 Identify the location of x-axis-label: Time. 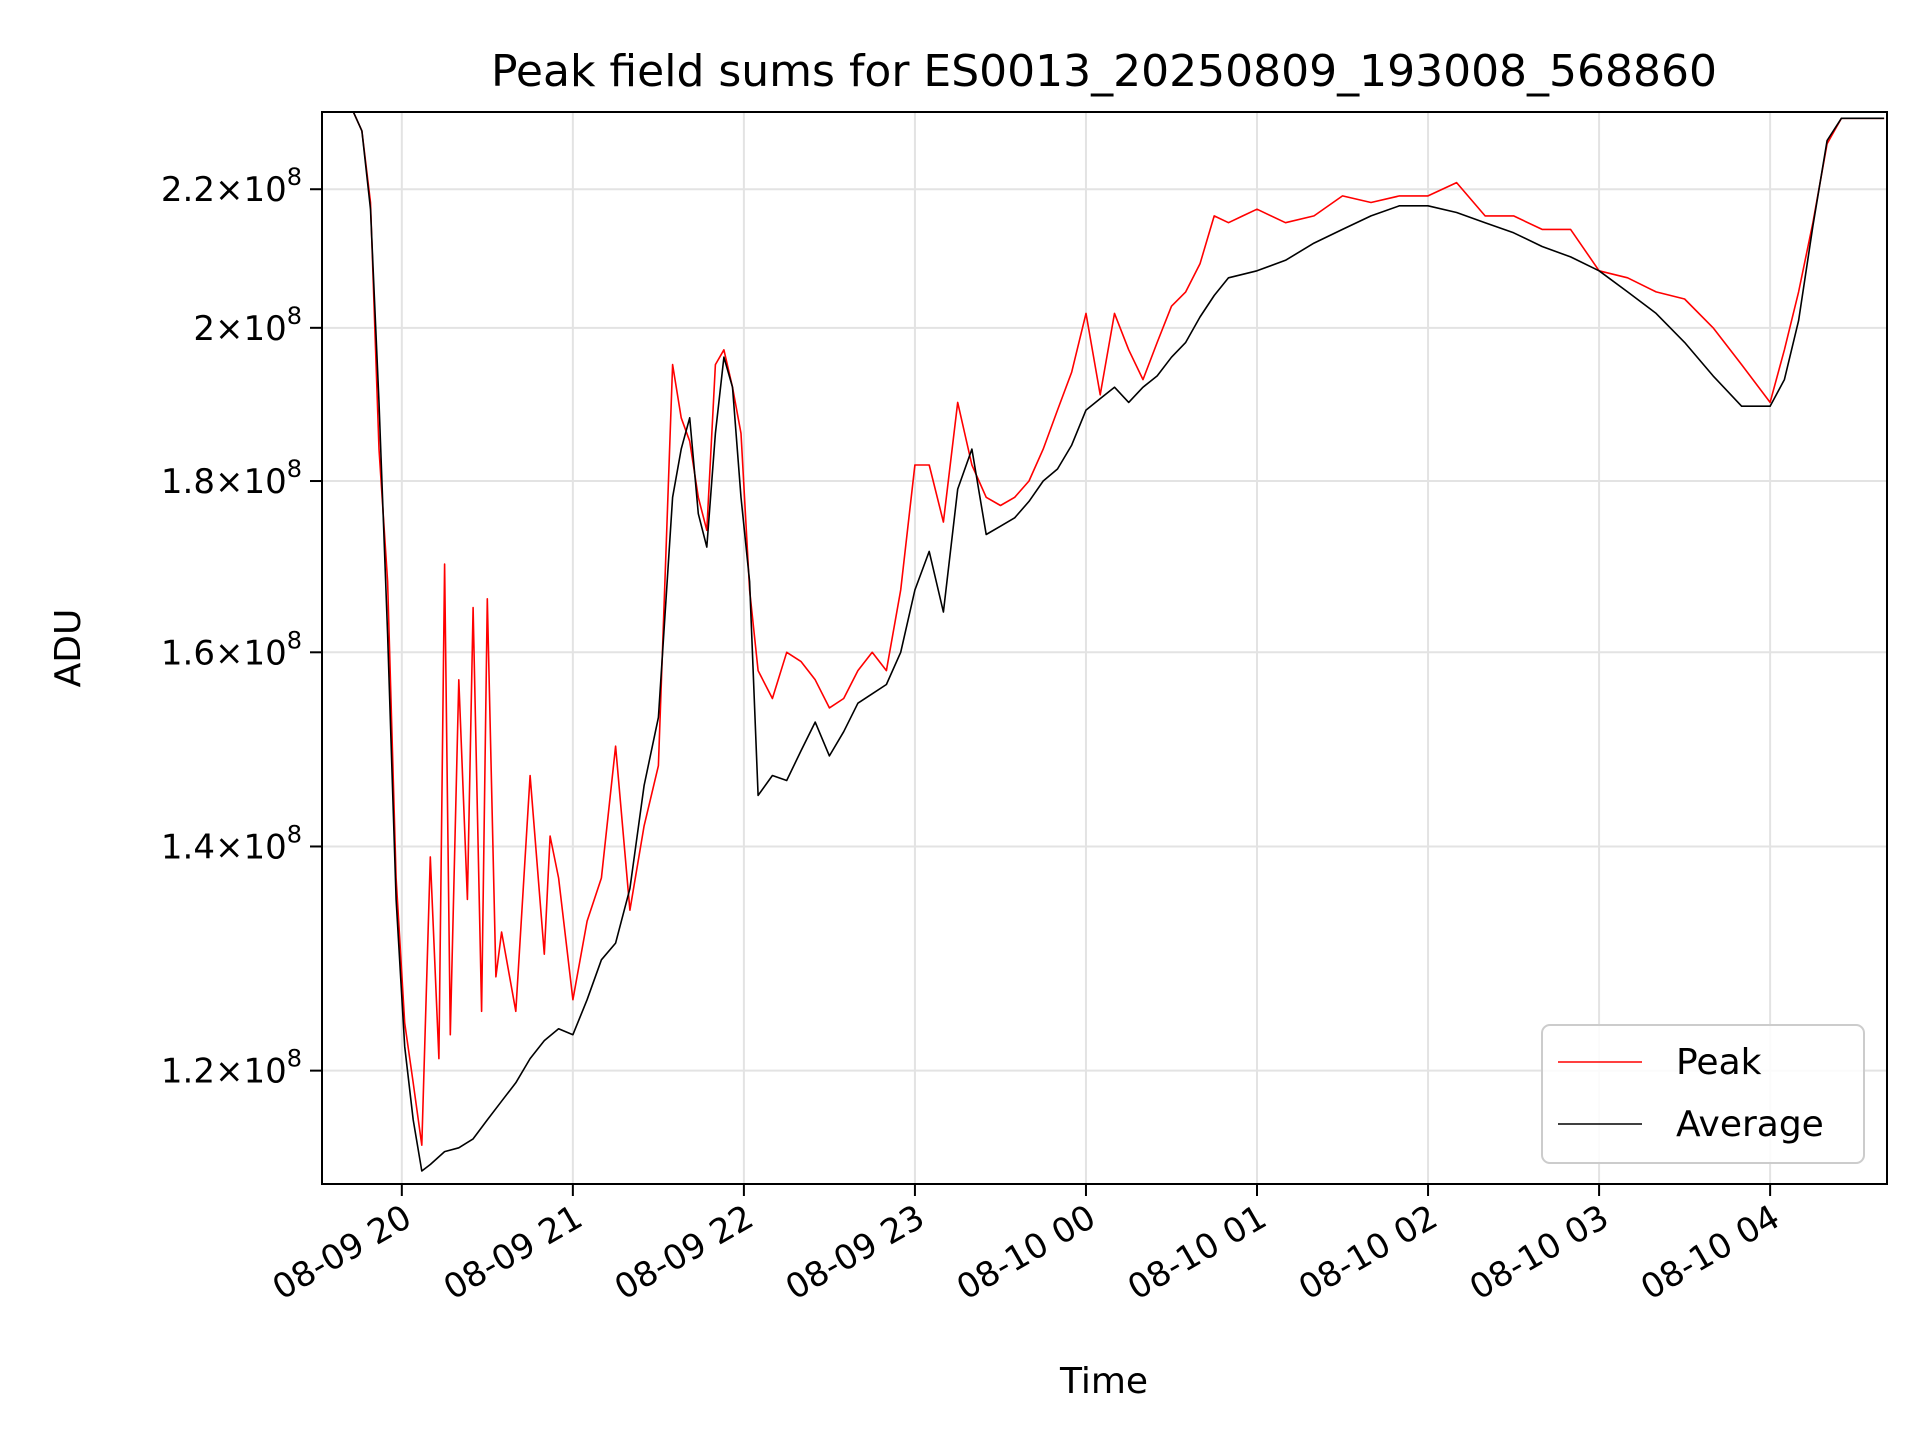
(1103, 1381).